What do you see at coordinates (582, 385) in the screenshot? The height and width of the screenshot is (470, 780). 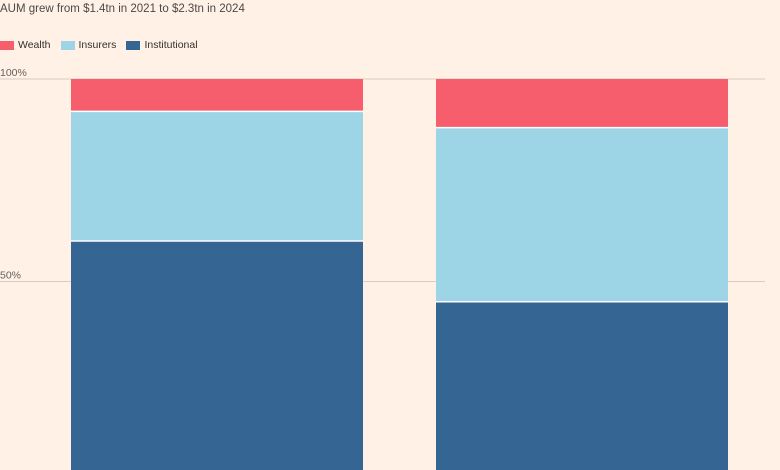 I see `bar-2-institutional` at bounding box center [582, 385].